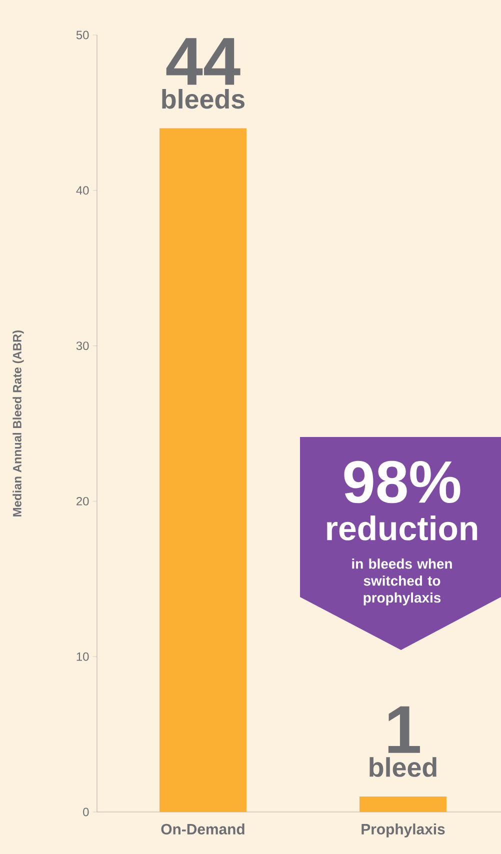  Describe the element at coordinates (82, 35) in the screenshot. I see `y-tick-label: 50` at that location.